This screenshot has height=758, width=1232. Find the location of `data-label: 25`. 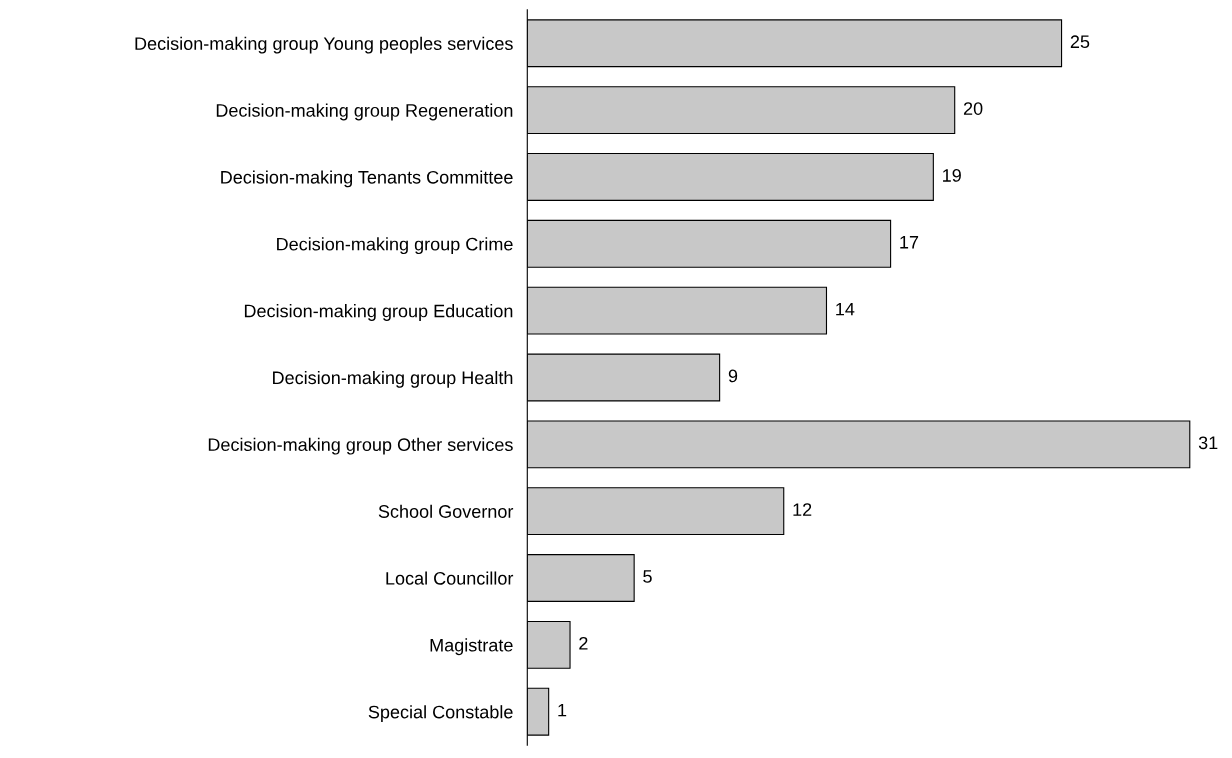

data-label: 25 is located at coordinates (1080, 42).